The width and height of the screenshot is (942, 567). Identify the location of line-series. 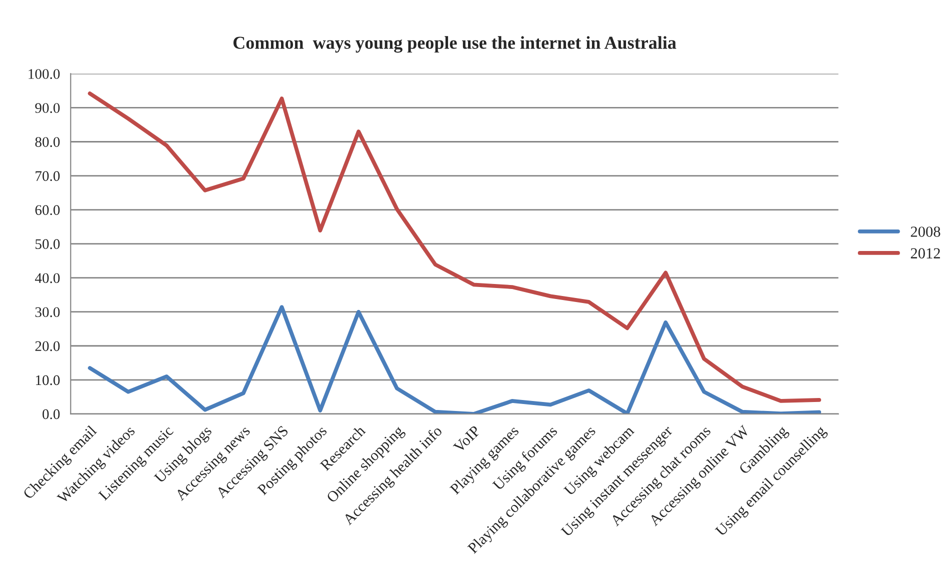
(455, 359).